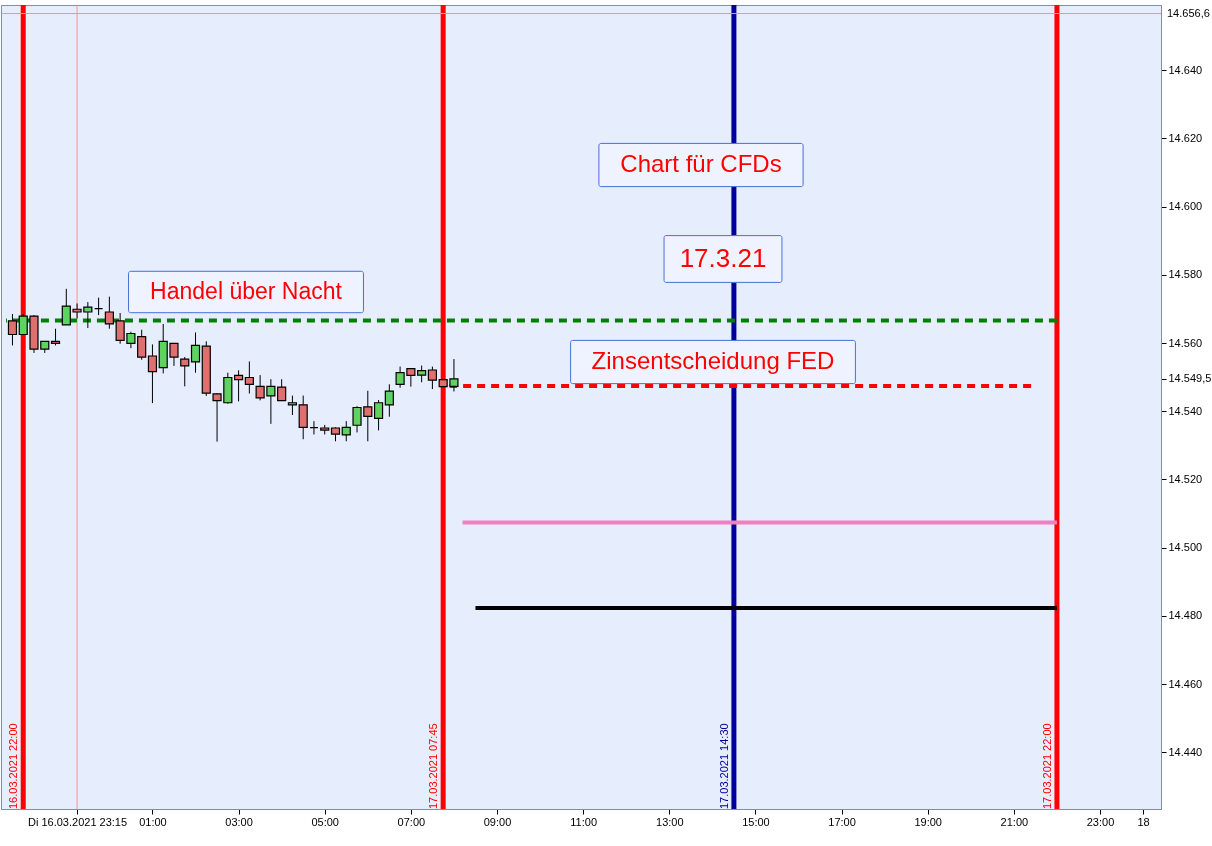 The height and width of the screenshot is (846, 1212). I want to click on y-tick-label: 14.480, so click(1185, 615).